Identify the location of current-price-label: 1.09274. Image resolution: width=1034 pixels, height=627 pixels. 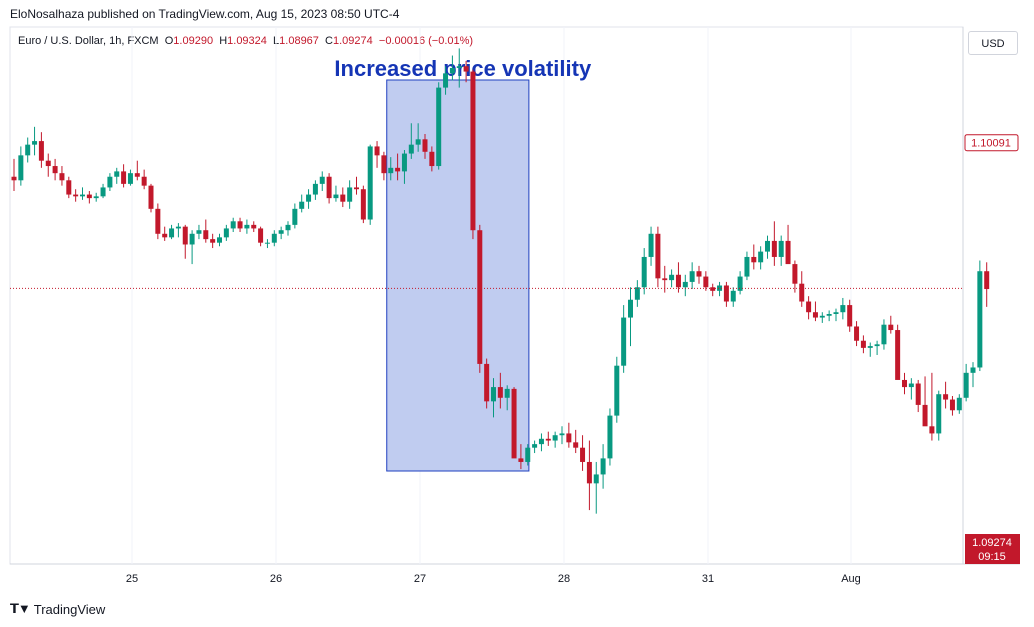
(992, 543).